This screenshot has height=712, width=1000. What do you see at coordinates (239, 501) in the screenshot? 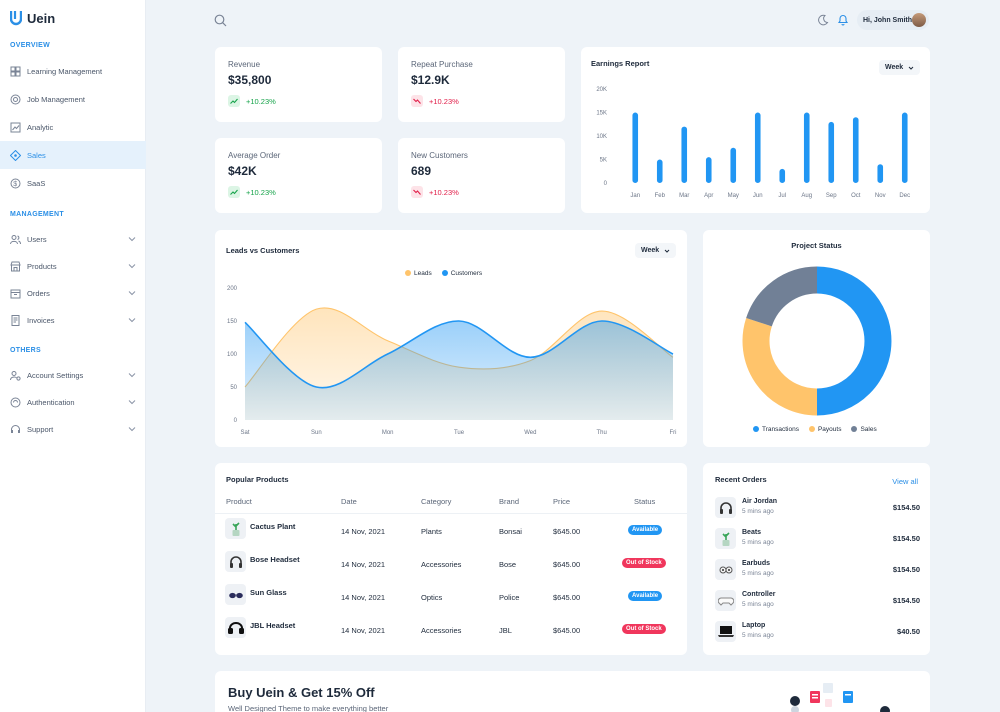
I see `column-header-product: Product` at bounding box center [239, 501].